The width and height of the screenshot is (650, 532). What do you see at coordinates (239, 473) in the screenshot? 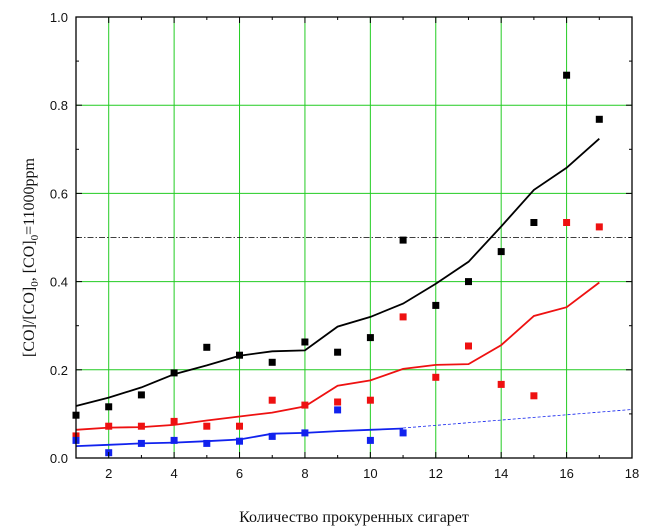
I see `x-tick-label-2: 6` at bounding box center [239, 473].